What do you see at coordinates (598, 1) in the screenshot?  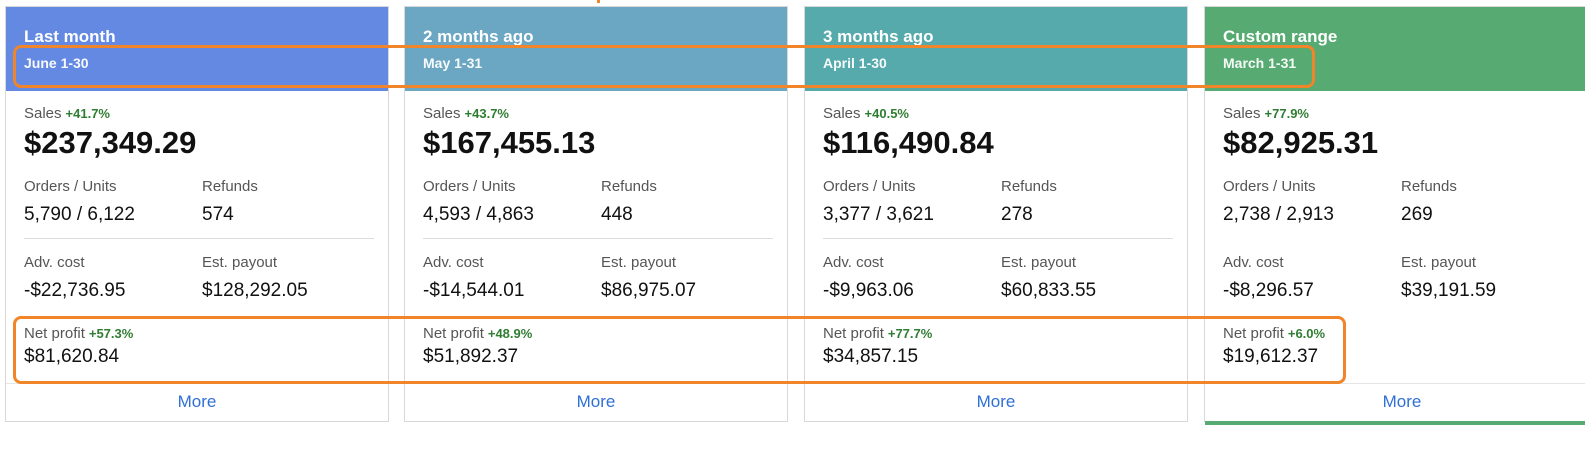 I see `annotation-mark` at bounding box center [598, 1].